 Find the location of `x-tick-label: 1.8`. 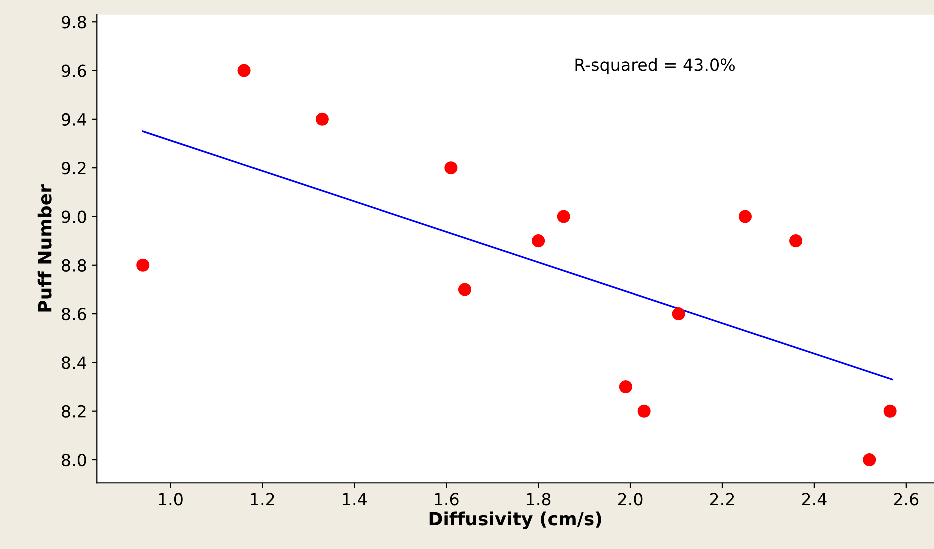

x-tick-label: 1.8 is located at coordinates (539, 499).